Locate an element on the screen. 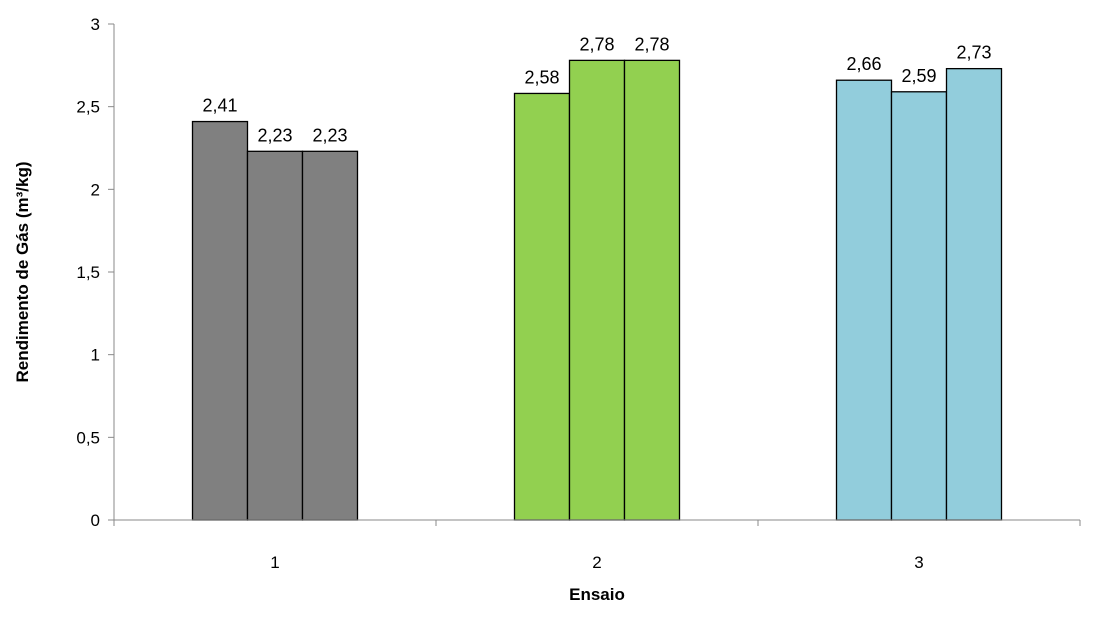 This screenshot has height=624, width=1097. data-label: 2,58 is located at coordinates (541, 77).